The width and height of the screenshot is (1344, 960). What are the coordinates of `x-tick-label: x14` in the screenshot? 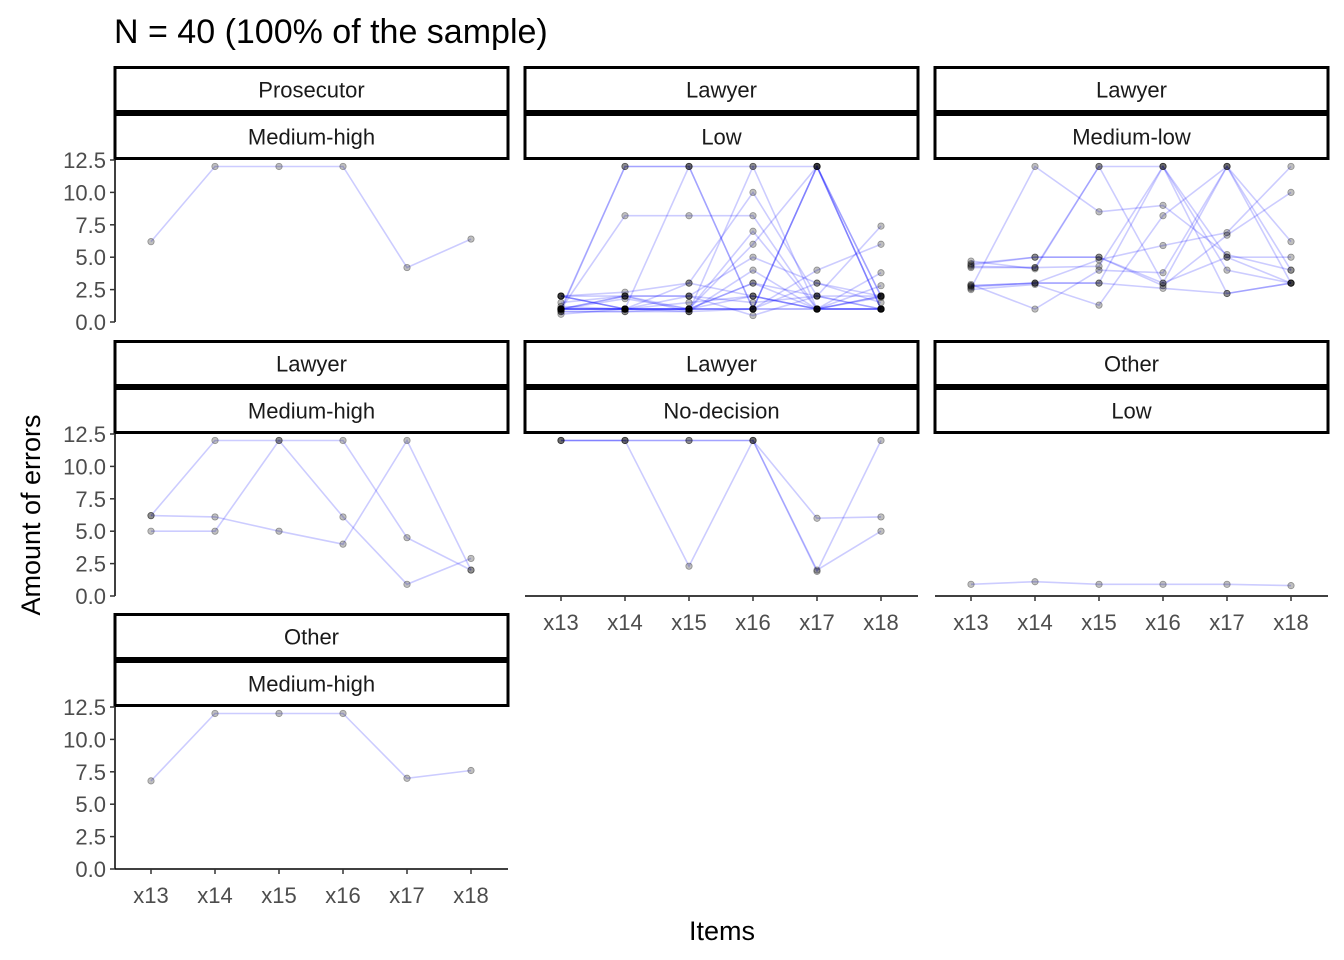 It's located at (624, 622).